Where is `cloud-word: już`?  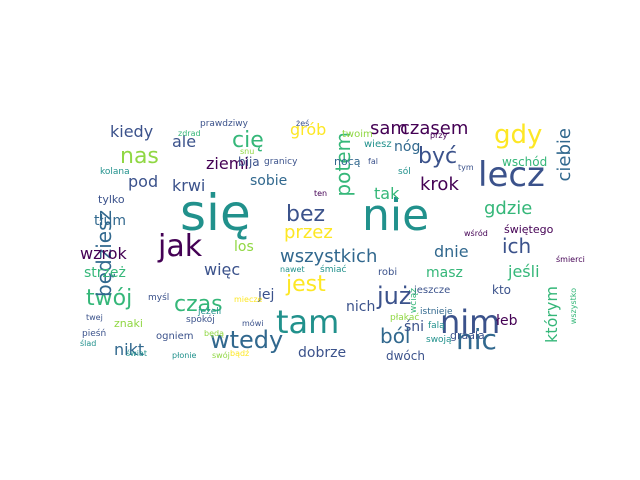 cloud-word: już is located at coordinates (394, 296).